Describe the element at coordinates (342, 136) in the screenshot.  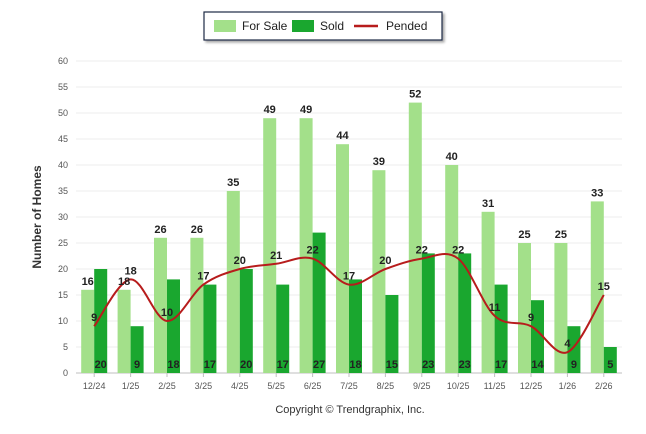
I see `label-for-sale-7/25: 44` at that location.